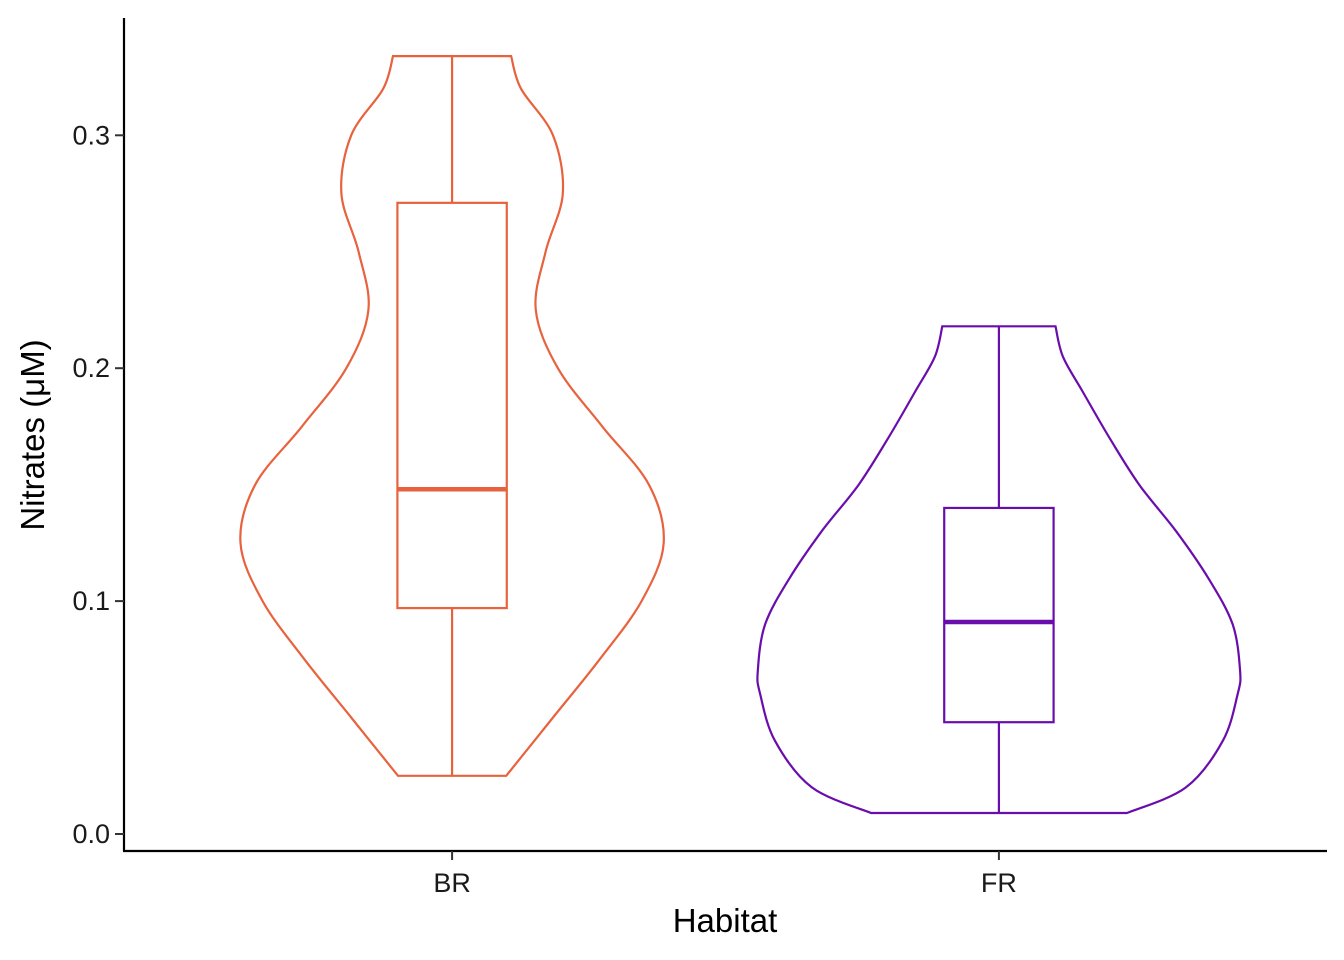  I want to click on y-tick-label: 0.3, so click(91, 135).